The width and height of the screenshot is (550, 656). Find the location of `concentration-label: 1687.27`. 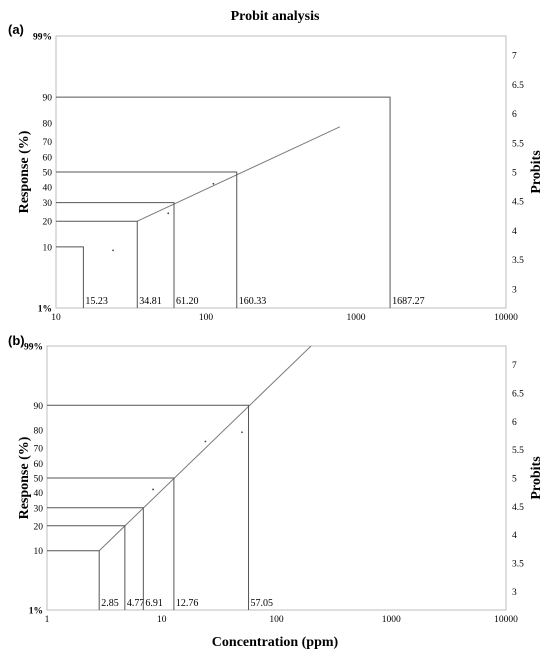

concentration-label: 1687.27 is located at coordinates (408, 301).